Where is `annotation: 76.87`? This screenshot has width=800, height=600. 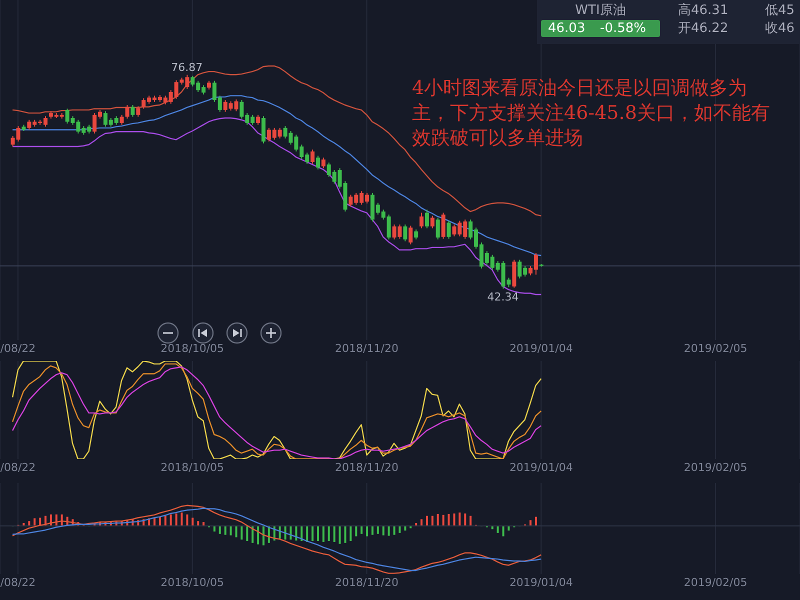 annotation: 76.87 is located at coordinates (187, 67).